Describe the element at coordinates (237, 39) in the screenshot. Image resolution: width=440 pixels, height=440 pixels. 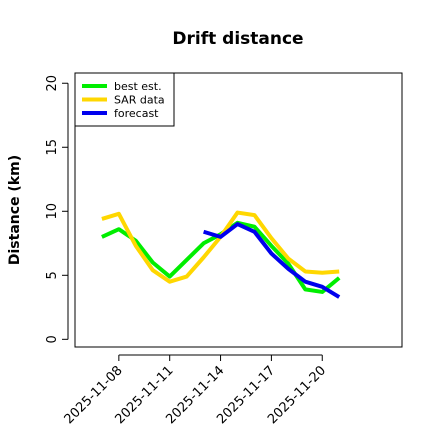
I see `chart-title: Drift distance` at that location.